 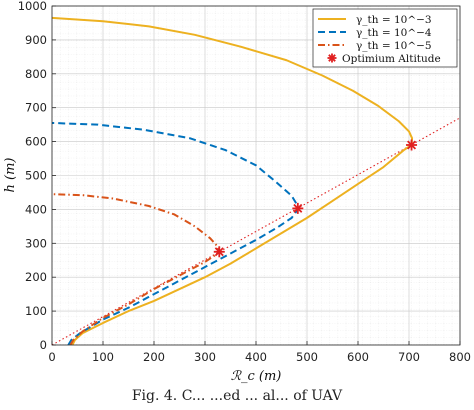 I want to click on legend-optimum-star, so click(x=332, y=58).